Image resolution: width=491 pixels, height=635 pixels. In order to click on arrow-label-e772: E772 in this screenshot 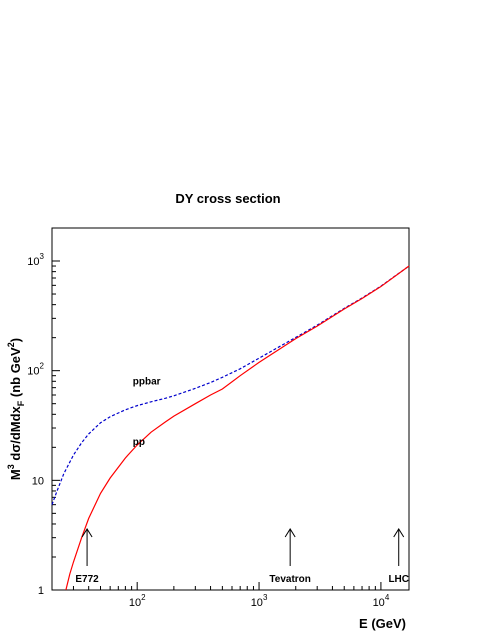, I will do `click(87, 579)`.